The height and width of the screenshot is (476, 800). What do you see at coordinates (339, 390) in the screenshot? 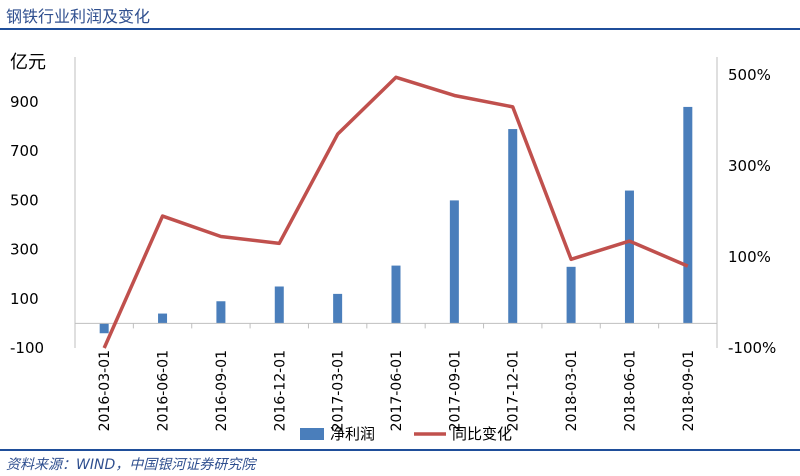
I see `x-tick-label: 2017-03-01` at bounding box center [339, 390].